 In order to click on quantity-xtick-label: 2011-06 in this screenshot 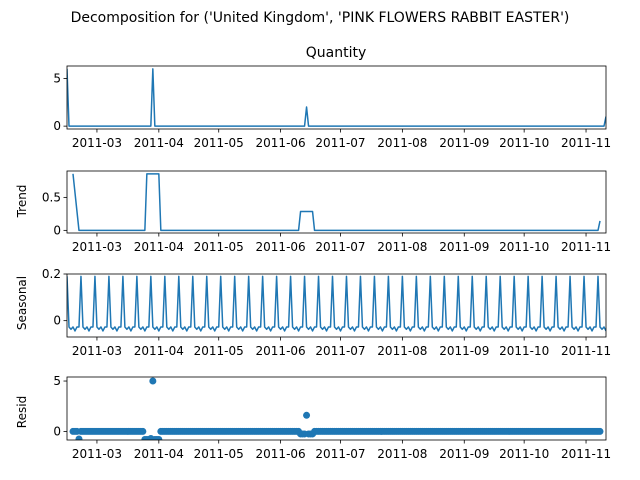, I will do `click(281, 143)`.